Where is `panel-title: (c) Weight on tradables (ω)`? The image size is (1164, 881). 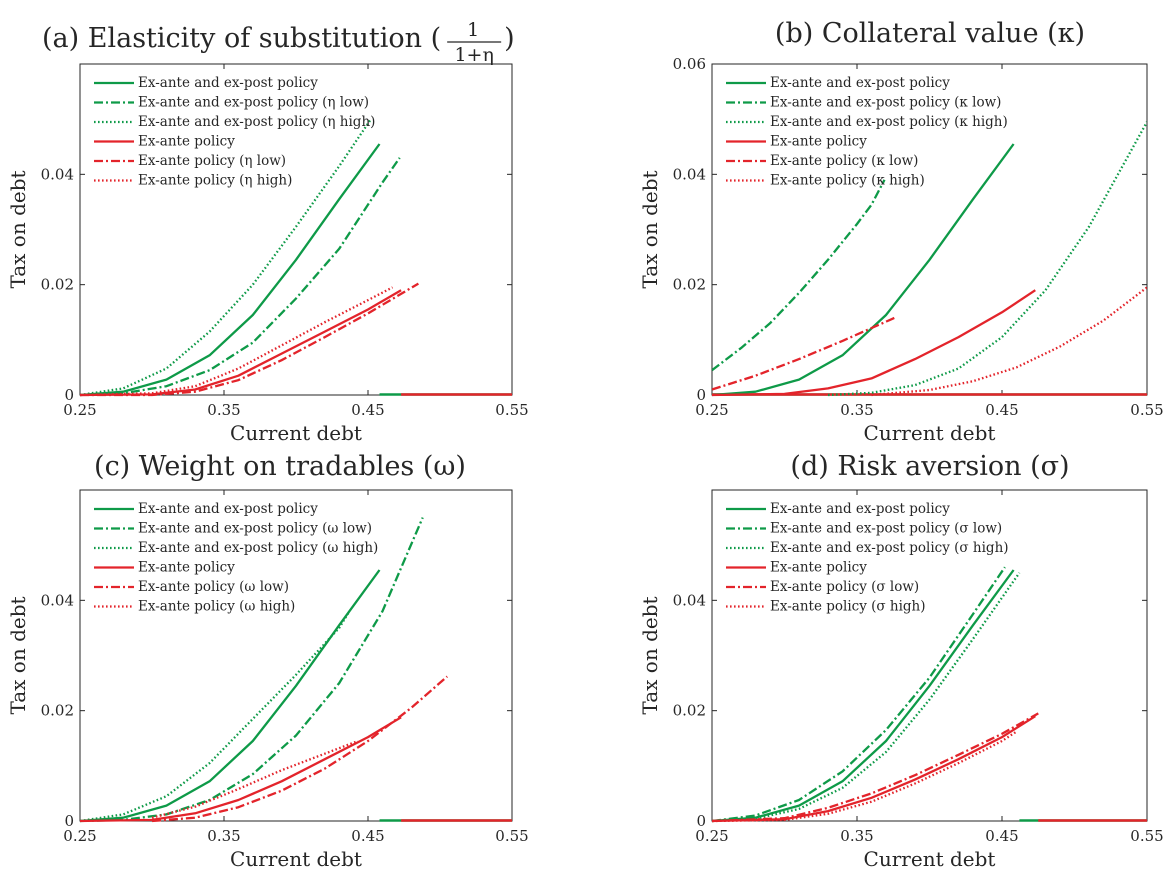 panel-title: (c) Weight on tradables (ω) is located at coordinates (280, 466).